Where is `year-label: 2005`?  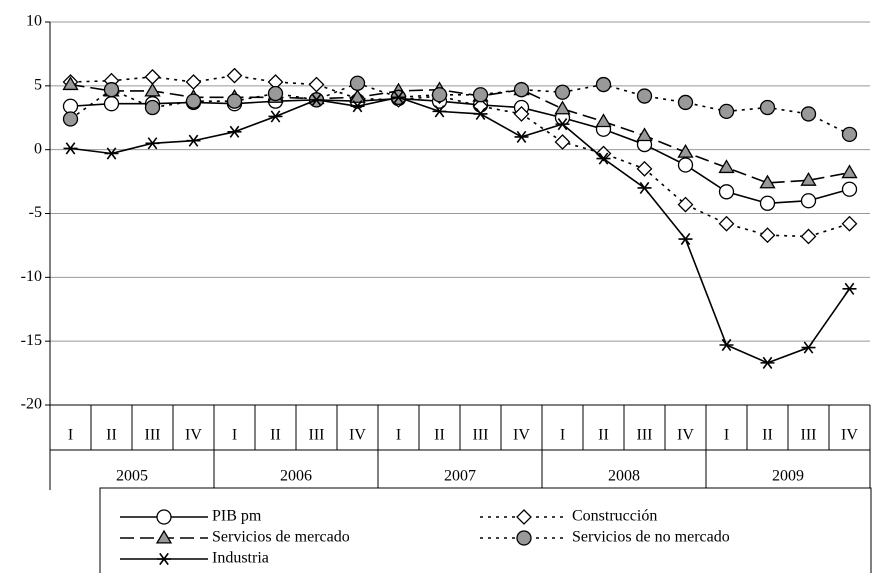 year-label: 2005 is located at coordinates (132, 476).